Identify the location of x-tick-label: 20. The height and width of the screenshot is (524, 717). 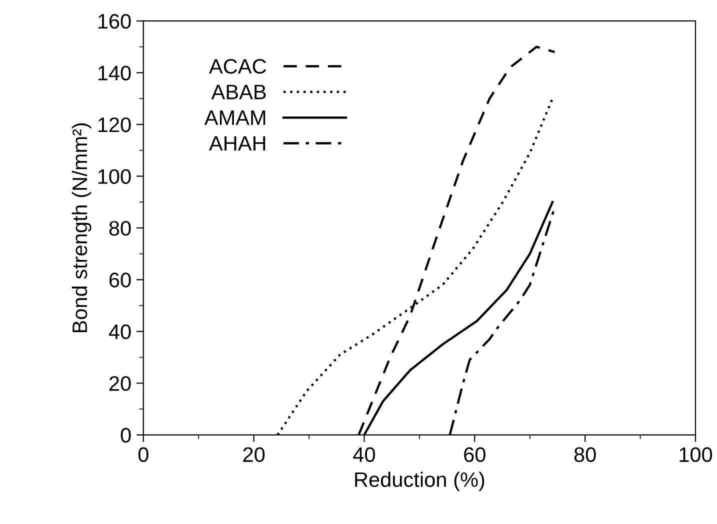
(254, 454).